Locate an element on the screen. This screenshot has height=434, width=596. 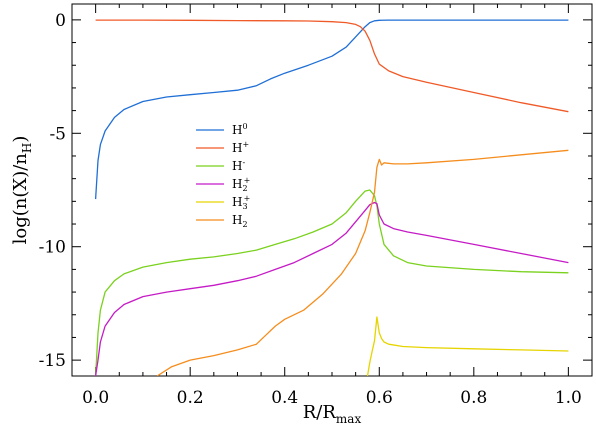
legend-entry-sup: - is located at coordinates (243, 162).